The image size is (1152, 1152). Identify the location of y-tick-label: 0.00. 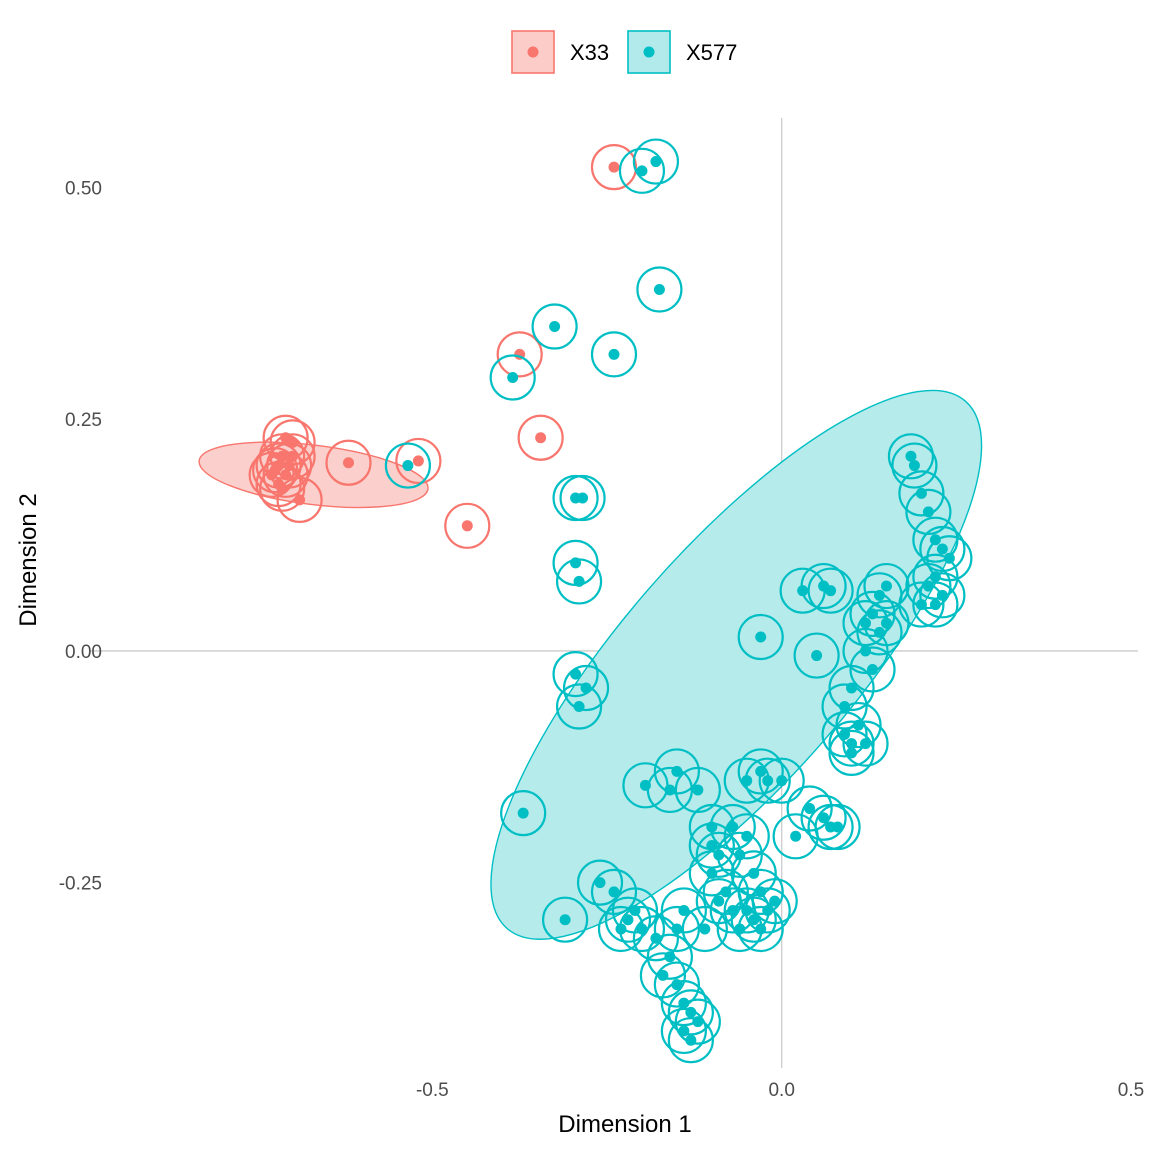
(83, 652).